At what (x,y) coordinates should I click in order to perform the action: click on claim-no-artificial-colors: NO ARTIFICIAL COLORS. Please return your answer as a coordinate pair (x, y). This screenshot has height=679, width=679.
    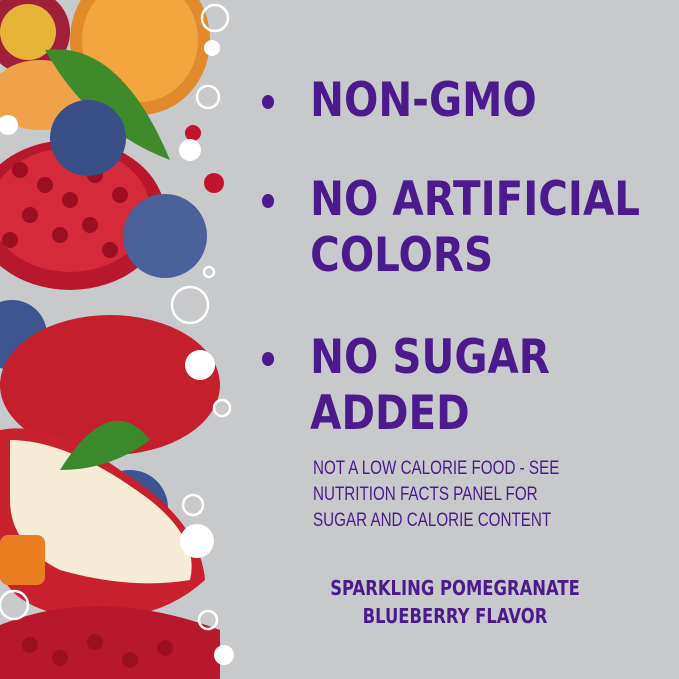
    Looking at the image, I should click on (451, 228).